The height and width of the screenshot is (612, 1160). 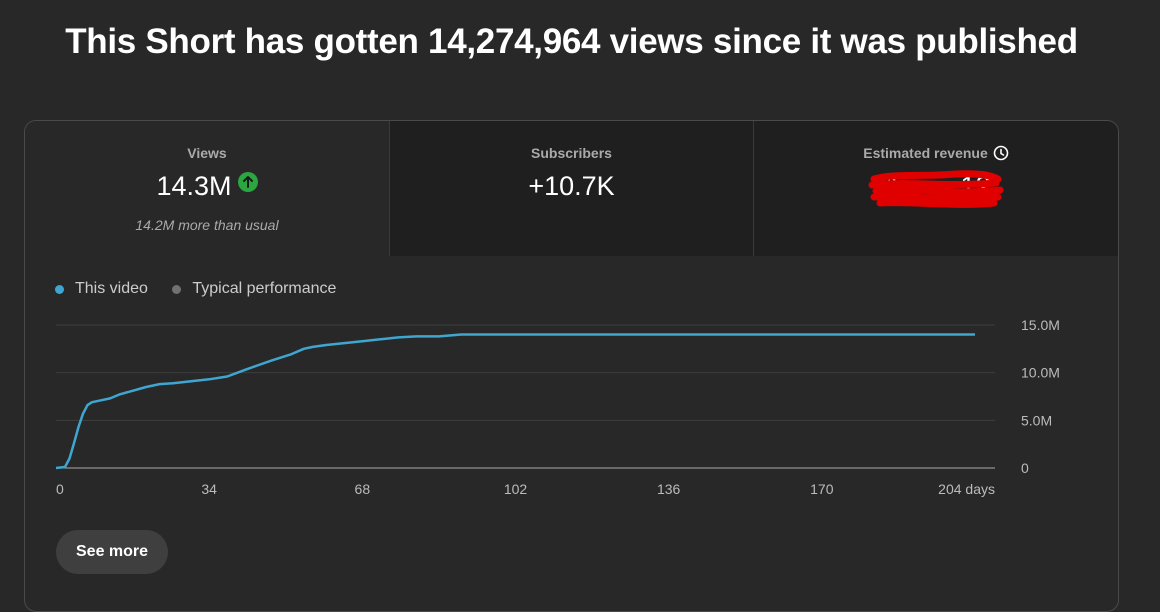 I want to click on see-more-button: See more, so click(x=112, y=552).